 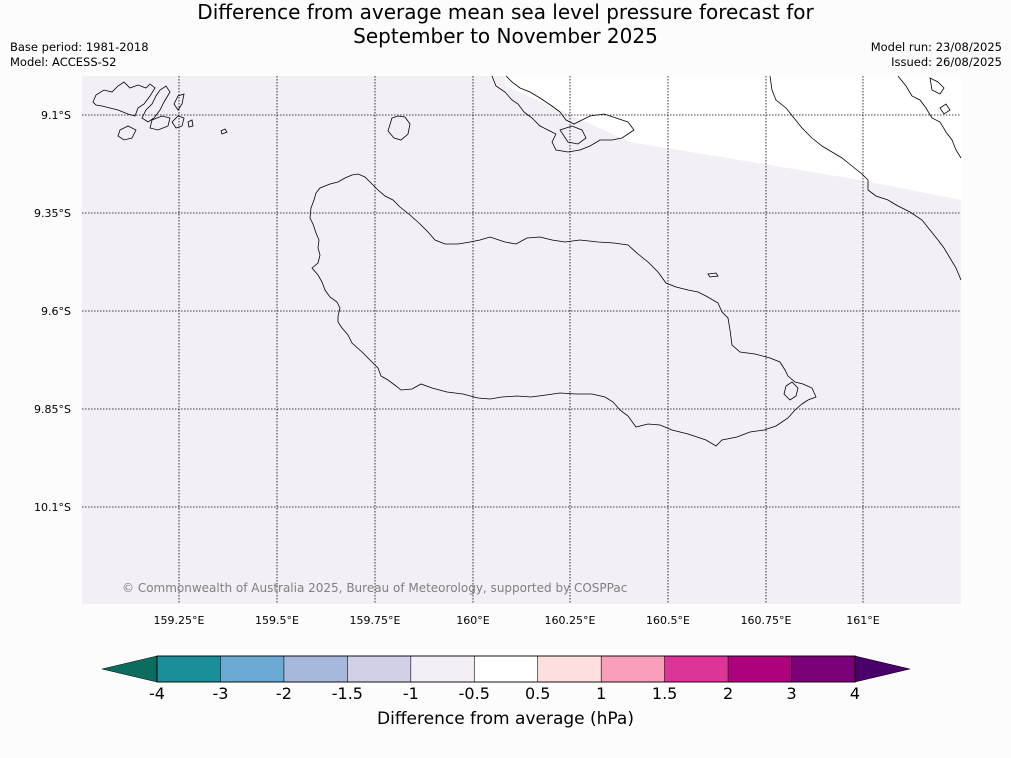 I want to click on lat-tick-label: 9.1°S, so click(x=56, y=115).